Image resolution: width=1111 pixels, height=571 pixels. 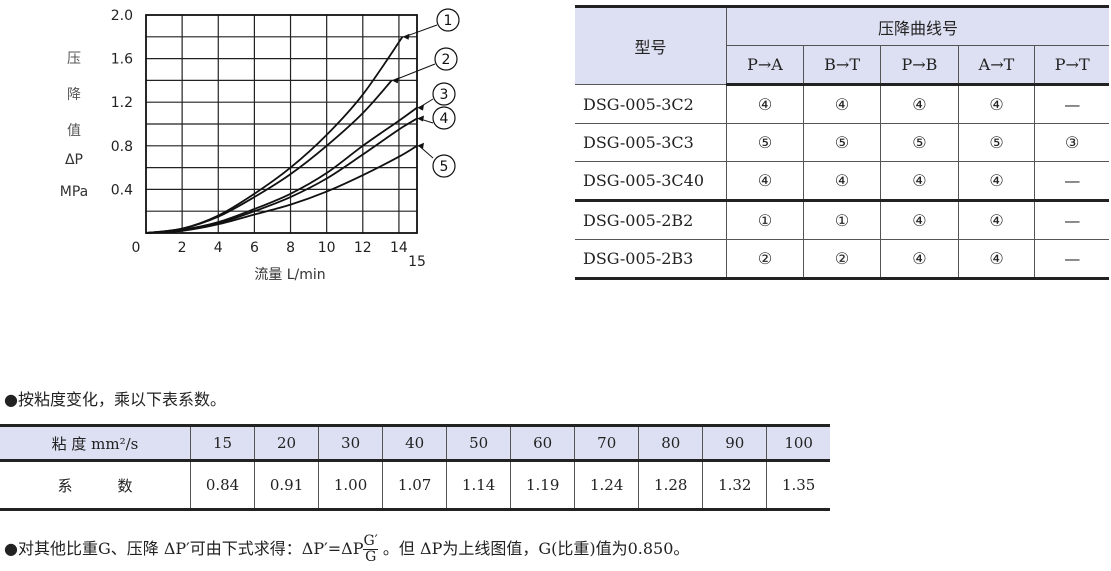 I want to click on viscosity-cell: 15, so click(x=222, y=443).